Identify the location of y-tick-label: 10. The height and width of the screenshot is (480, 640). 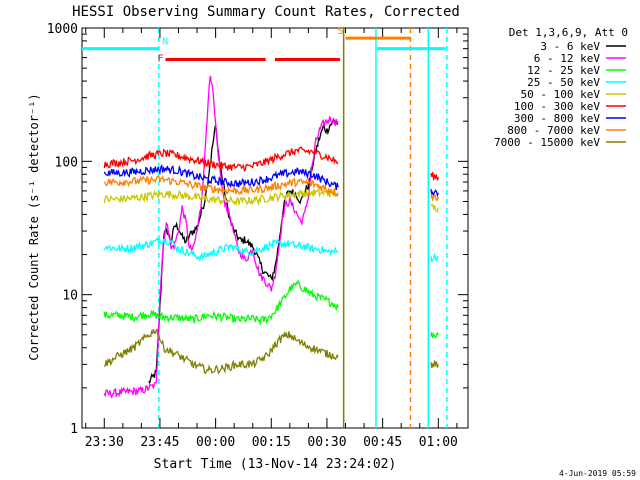
(70, 296).